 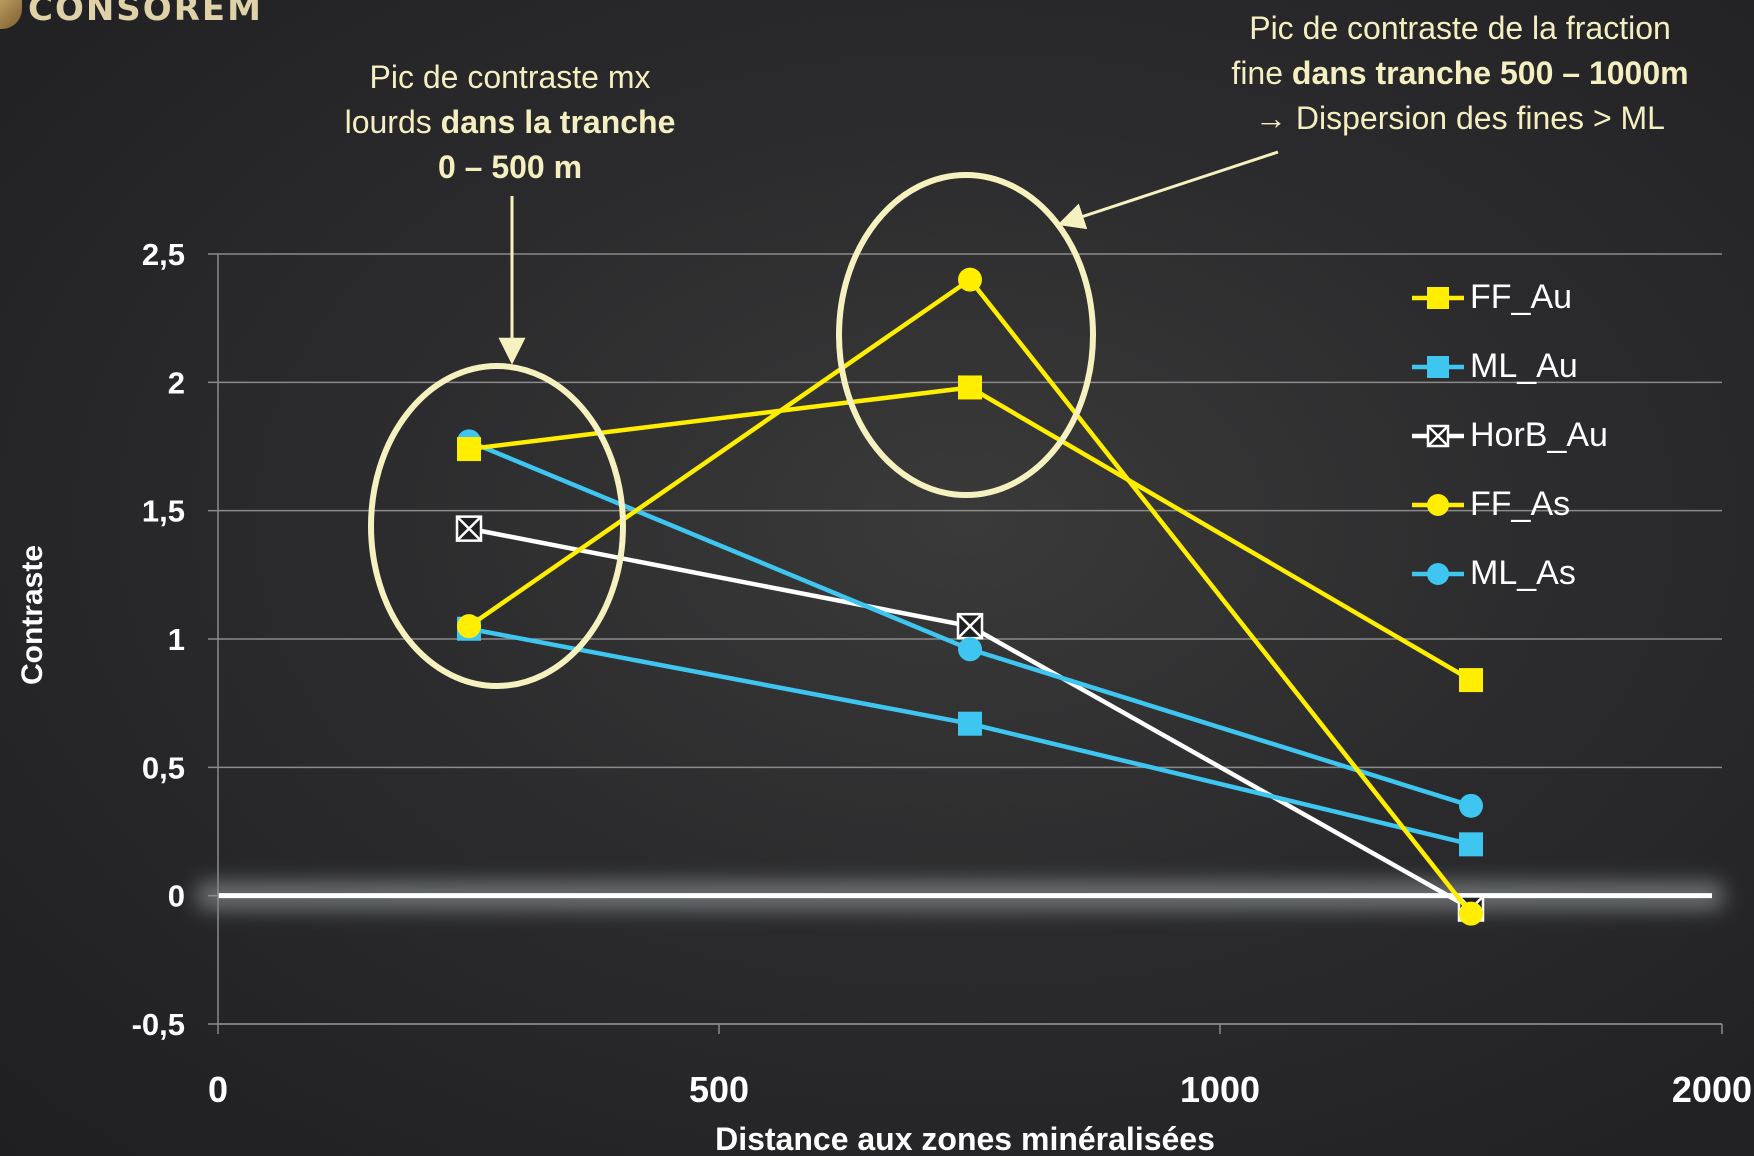 I want to click on x-tick-label: 0, so click(x=218, y=1089).